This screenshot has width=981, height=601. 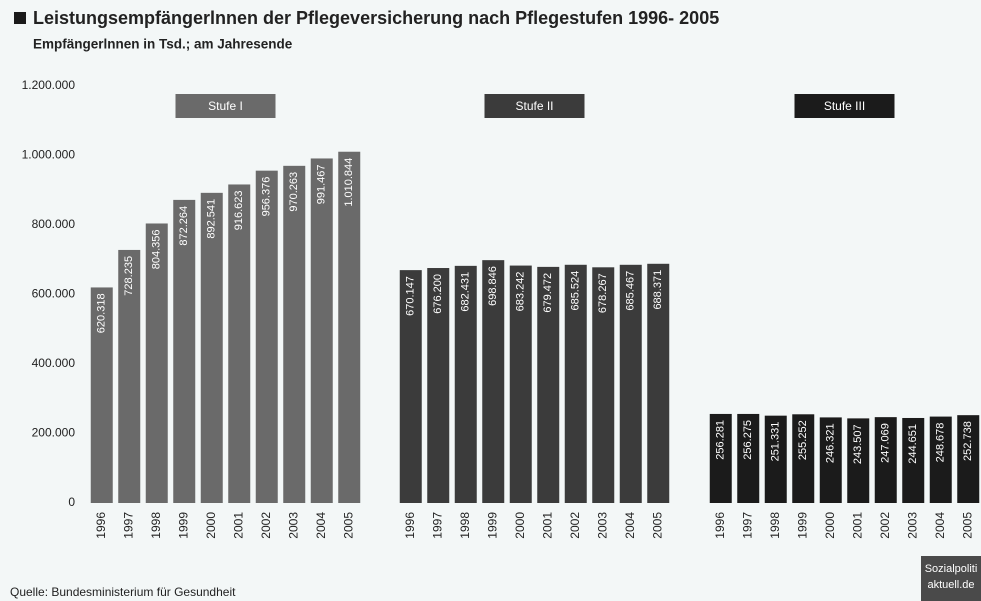 I want to click on y-tick-label: 1.200.000, so click(x=49, y=85).